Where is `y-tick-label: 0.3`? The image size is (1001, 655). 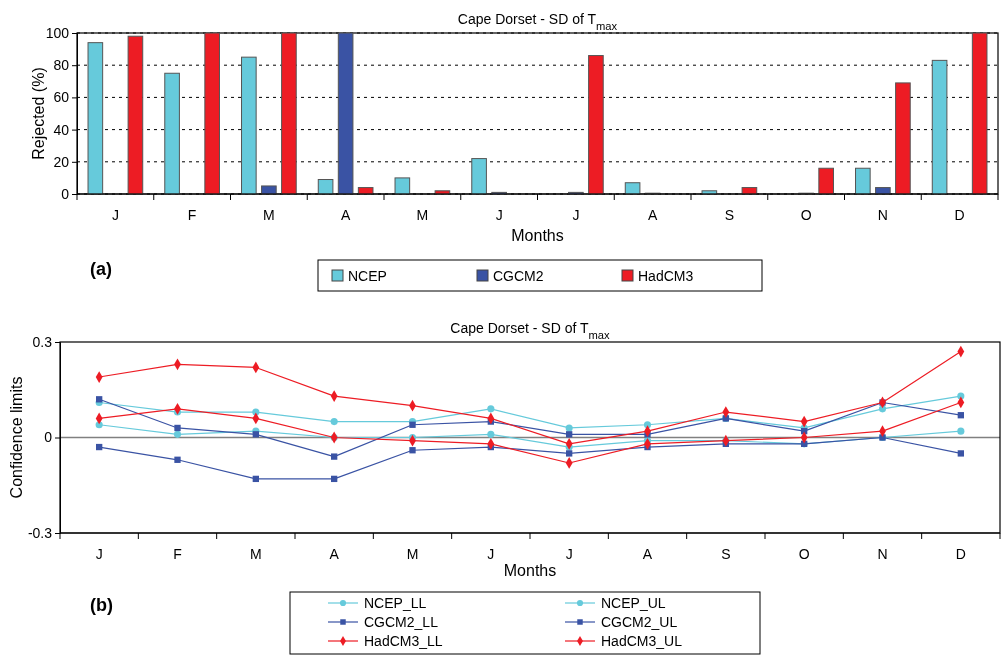
y-tick-label: 0.3 is located at coordinates (42, 341).